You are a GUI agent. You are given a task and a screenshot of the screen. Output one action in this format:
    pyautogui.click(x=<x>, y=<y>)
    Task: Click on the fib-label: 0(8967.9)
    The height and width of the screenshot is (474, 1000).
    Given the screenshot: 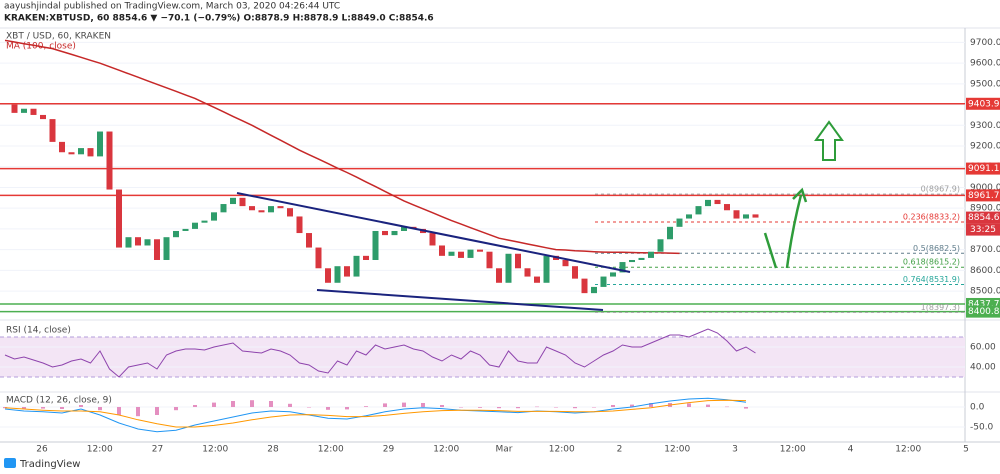 What is the action you would take?
    pyautogui.click(x=940, y=189)
    